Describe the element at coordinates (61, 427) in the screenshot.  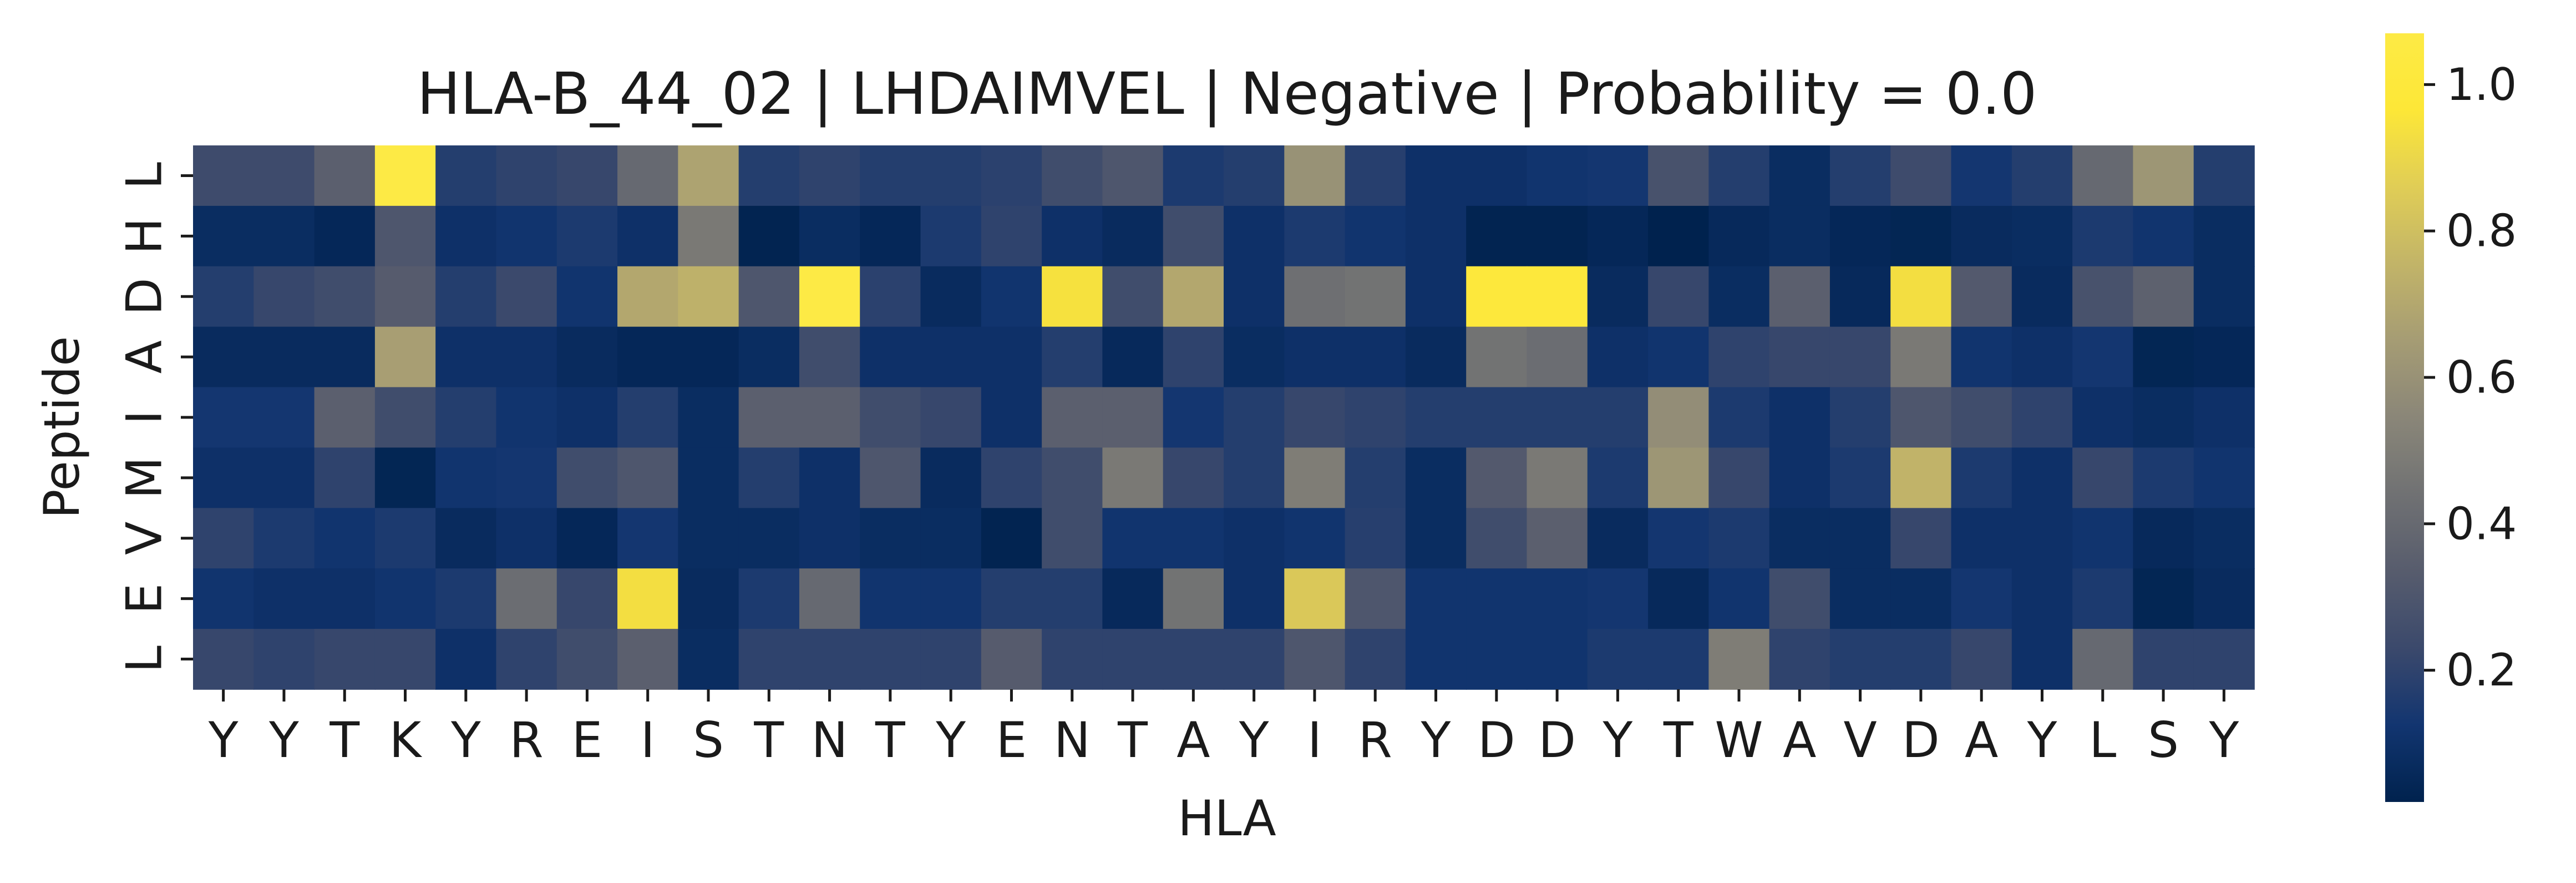
I see `y-axis-label: Peptide` at that location.